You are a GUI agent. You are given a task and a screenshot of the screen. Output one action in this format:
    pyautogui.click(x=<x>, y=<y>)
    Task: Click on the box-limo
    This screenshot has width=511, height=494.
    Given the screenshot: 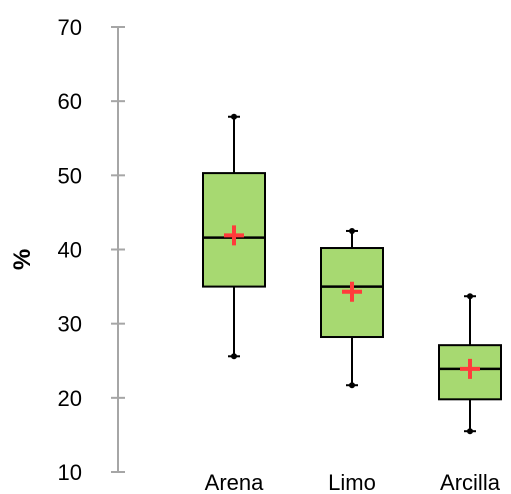 What is the action you would take?
    pyautogui.click(x=352, y=308)
    